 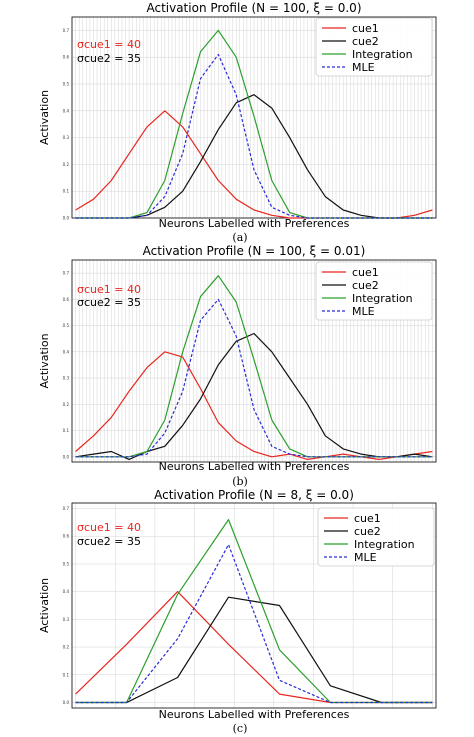 I want to click on chart-title: Activation Profile (N = 8, ξ = 0.0), so click(x=254, y=495).